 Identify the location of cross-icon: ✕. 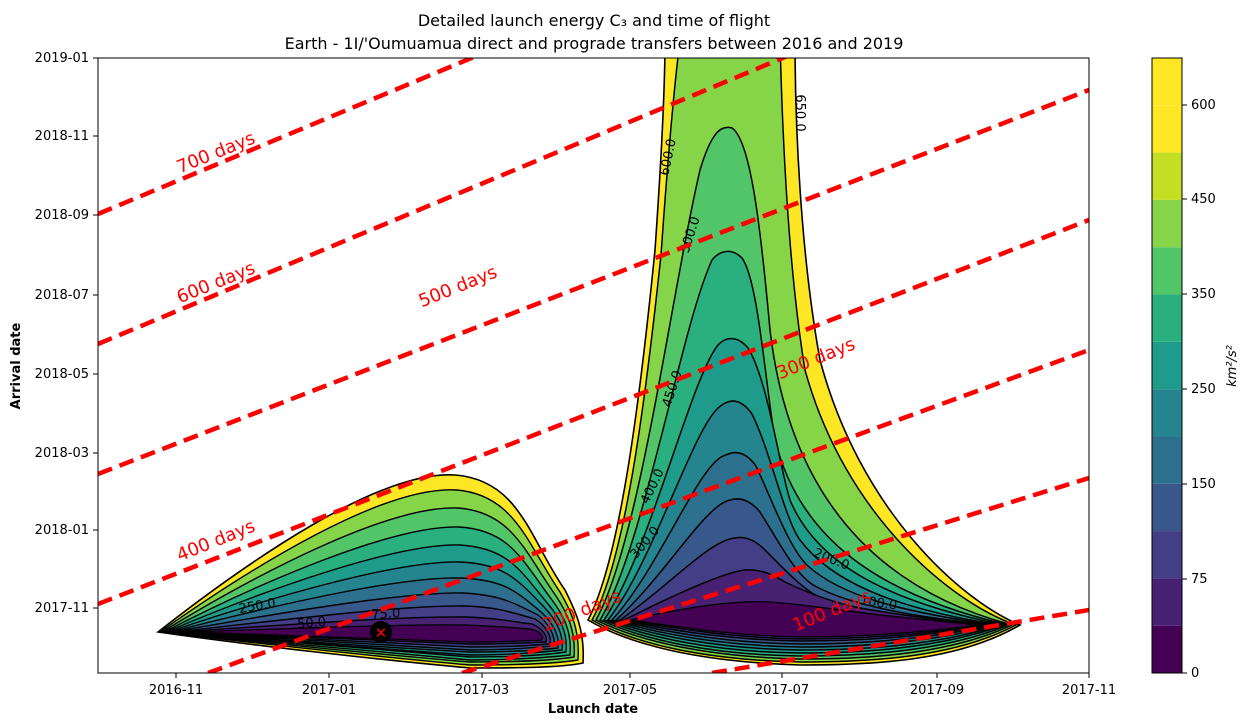
(381, 633).